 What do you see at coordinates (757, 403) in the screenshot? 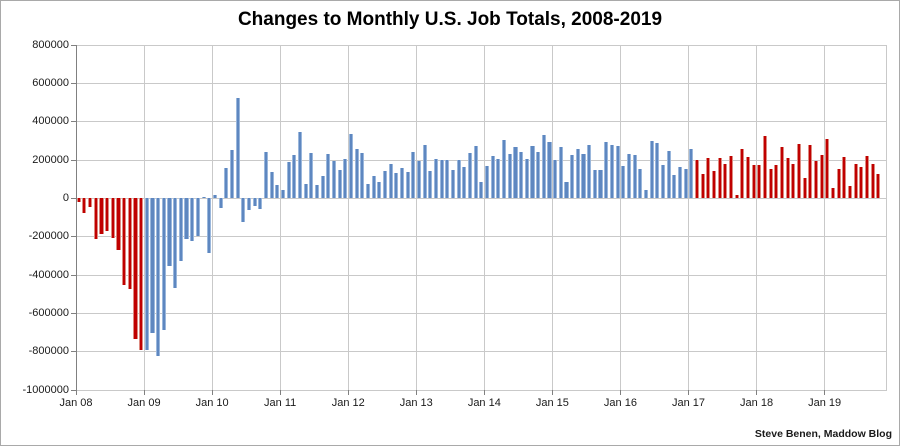
I see `x-axis-label: Jan 18` at bounding box center [757, 403].